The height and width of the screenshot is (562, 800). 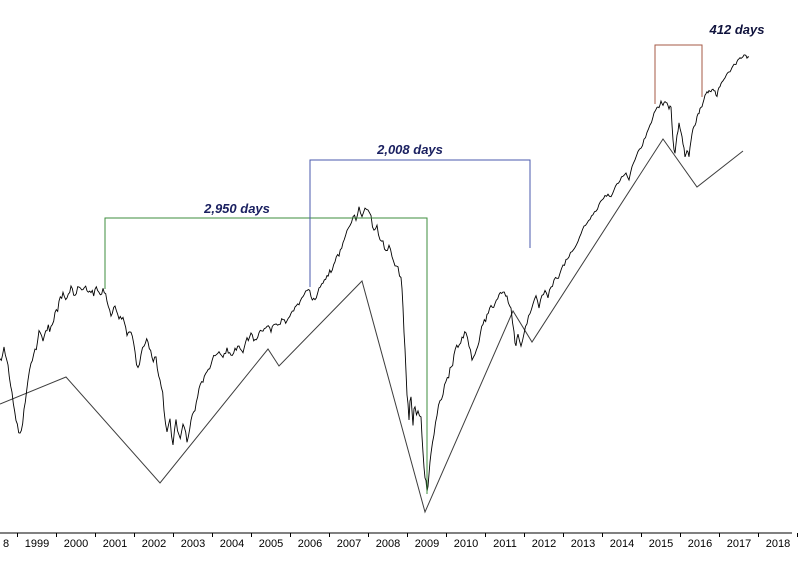 What do you see at coordinates (154, 544) in the screenshot?
I see `x-axis-year-label: 2002` at bounding box center [154, 544].